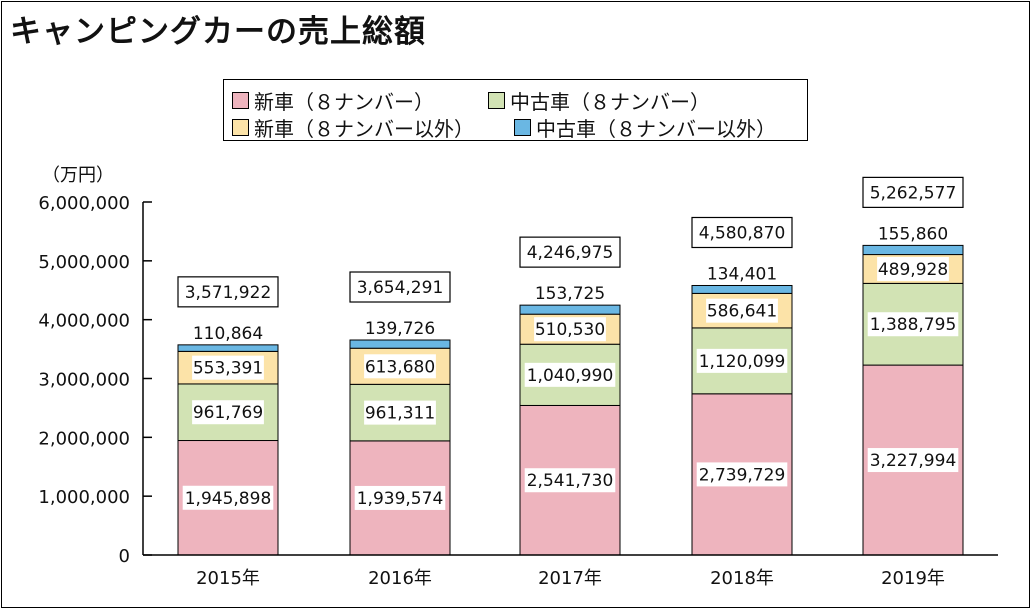 The image size is (1033, 611). What do you see at coordinates (218, 32) in the screenshot?
I see `chart-title: キャンピングカーの売上総額` at bounding box center [218, 32].